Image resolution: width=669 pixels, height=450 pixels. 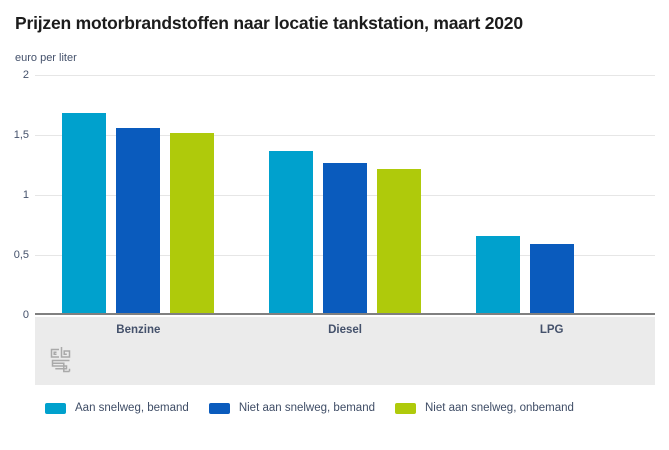 What do you see at coordinates (132, 408) in the screenshot?
I see `legend-label: Aan snelweg, bemand` at bounding box center [132, 408].